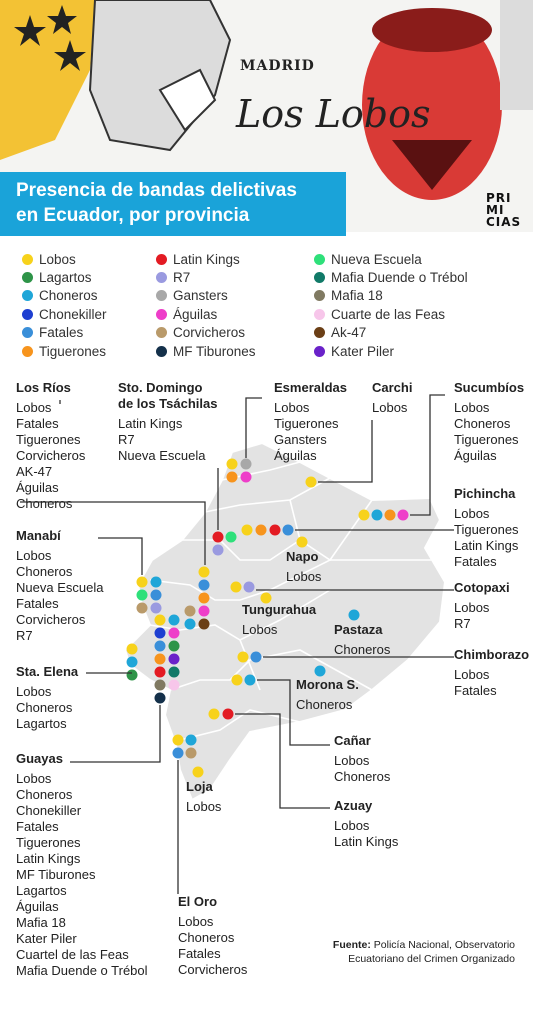 This screenshot has width=533, height=1024. What do you see at coordinates (174, 659) in the screenshot?
I see `gang-dot-kater-piler` at bounding box center [174, 659].